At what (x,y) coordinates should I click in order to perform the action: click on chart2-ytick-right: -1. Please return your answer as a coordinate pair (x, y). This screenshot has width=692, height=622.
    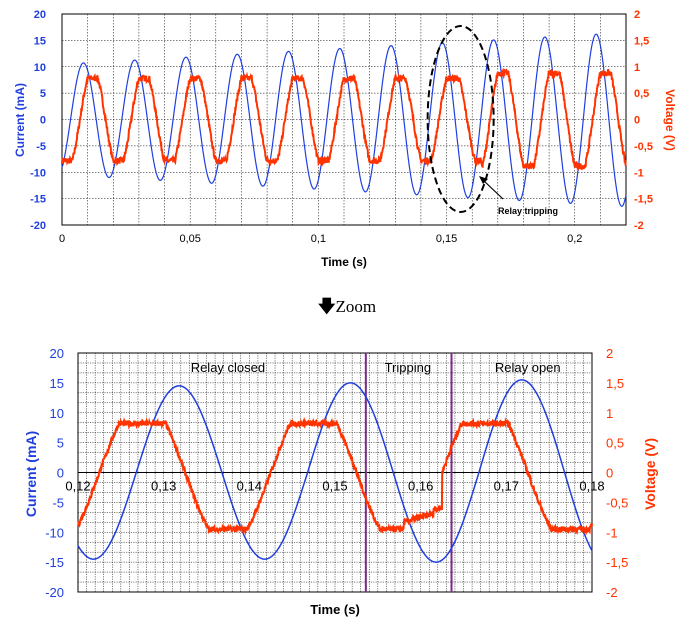
    Looking at the image, I should click on (612, 532).